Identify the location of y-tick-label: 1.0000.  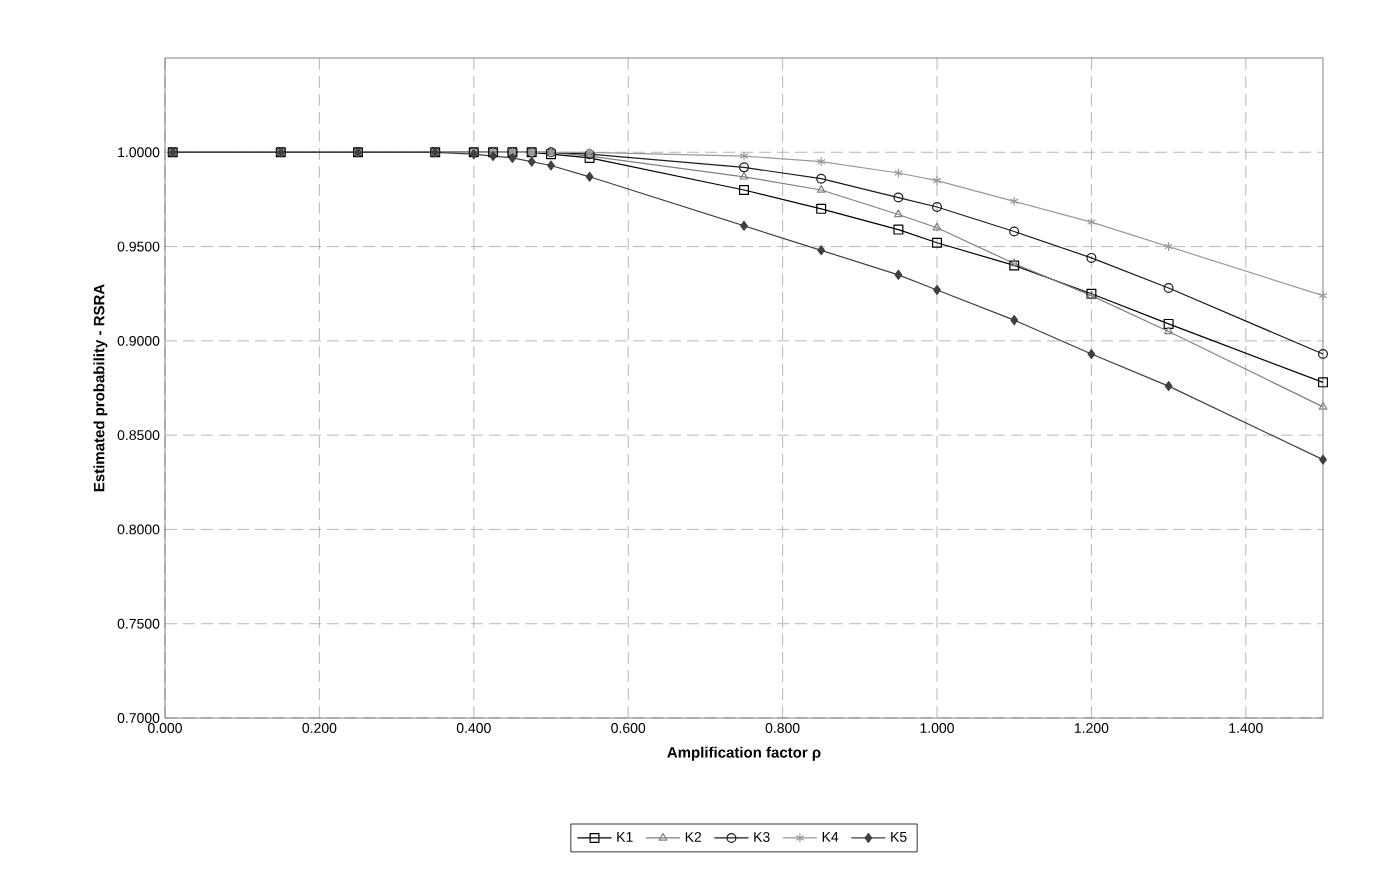
(139, 152).